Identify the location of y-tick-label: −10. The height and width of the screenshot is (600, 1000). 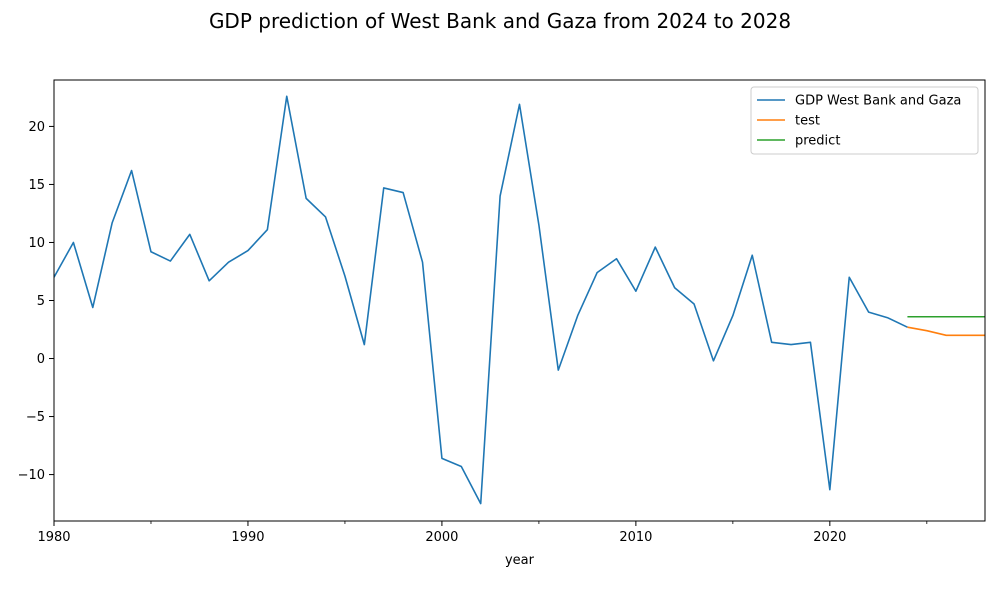
(31, 475).